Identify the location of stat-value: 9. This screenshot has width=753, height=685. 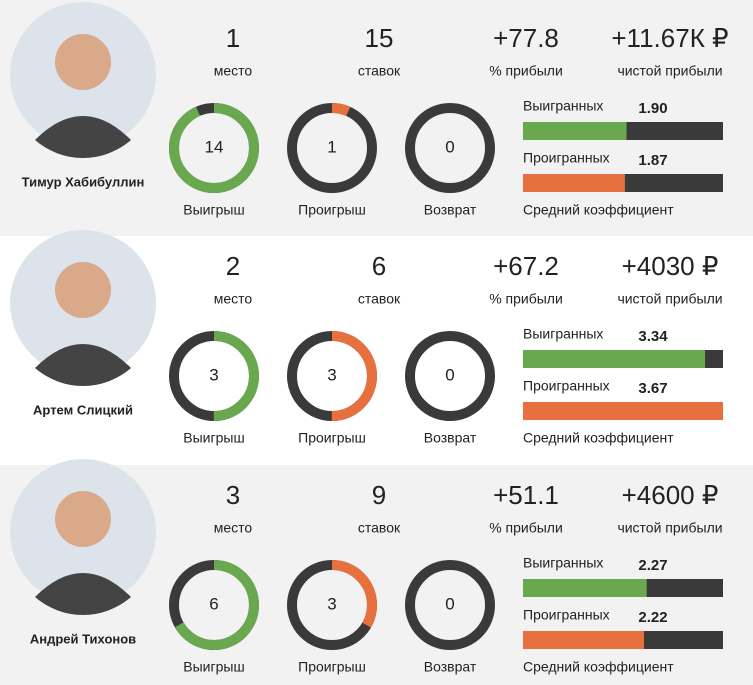
(379, 495).